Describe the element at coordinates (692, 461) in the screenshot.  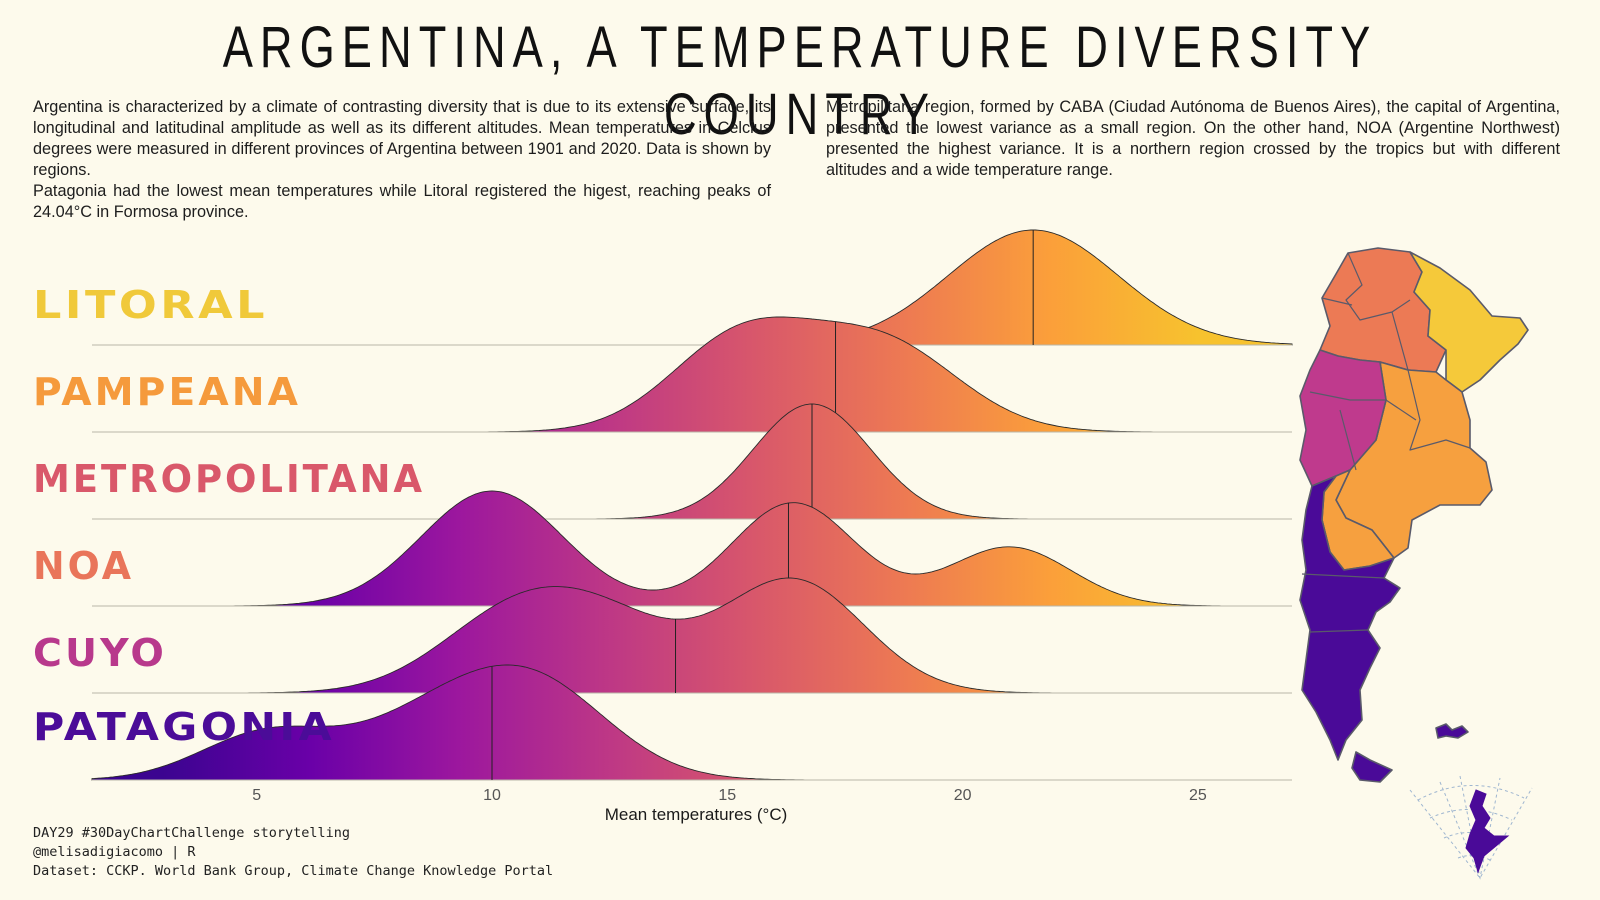
I see `ridge-metropolitana` at that location.